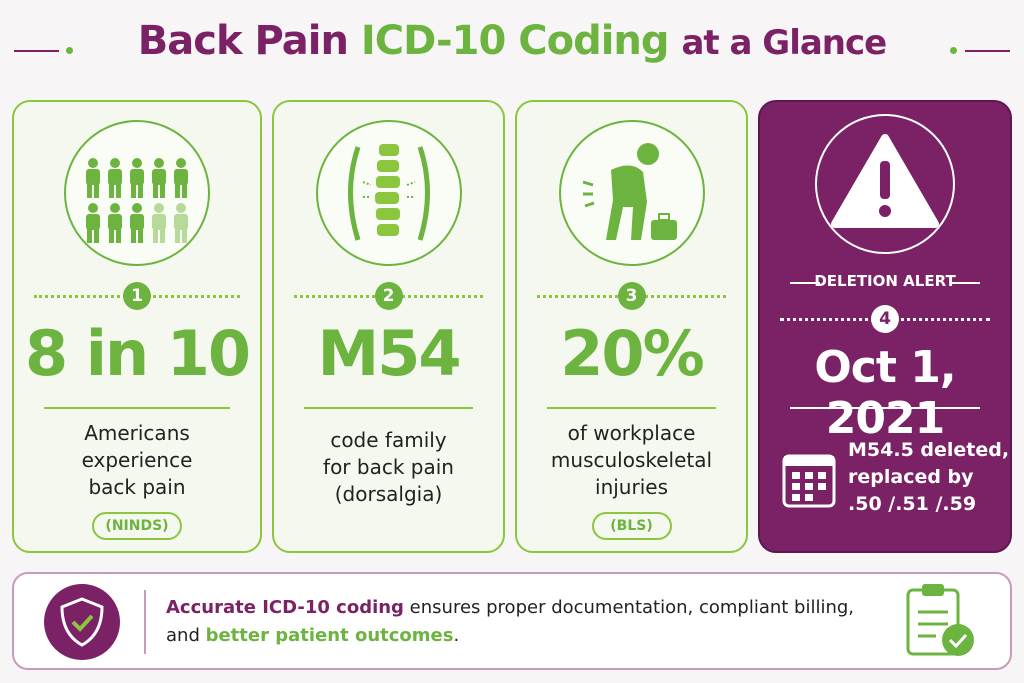 The width and height of the screenshot is (1024, 683). I want to click on shield-icon, so click(82, 622).